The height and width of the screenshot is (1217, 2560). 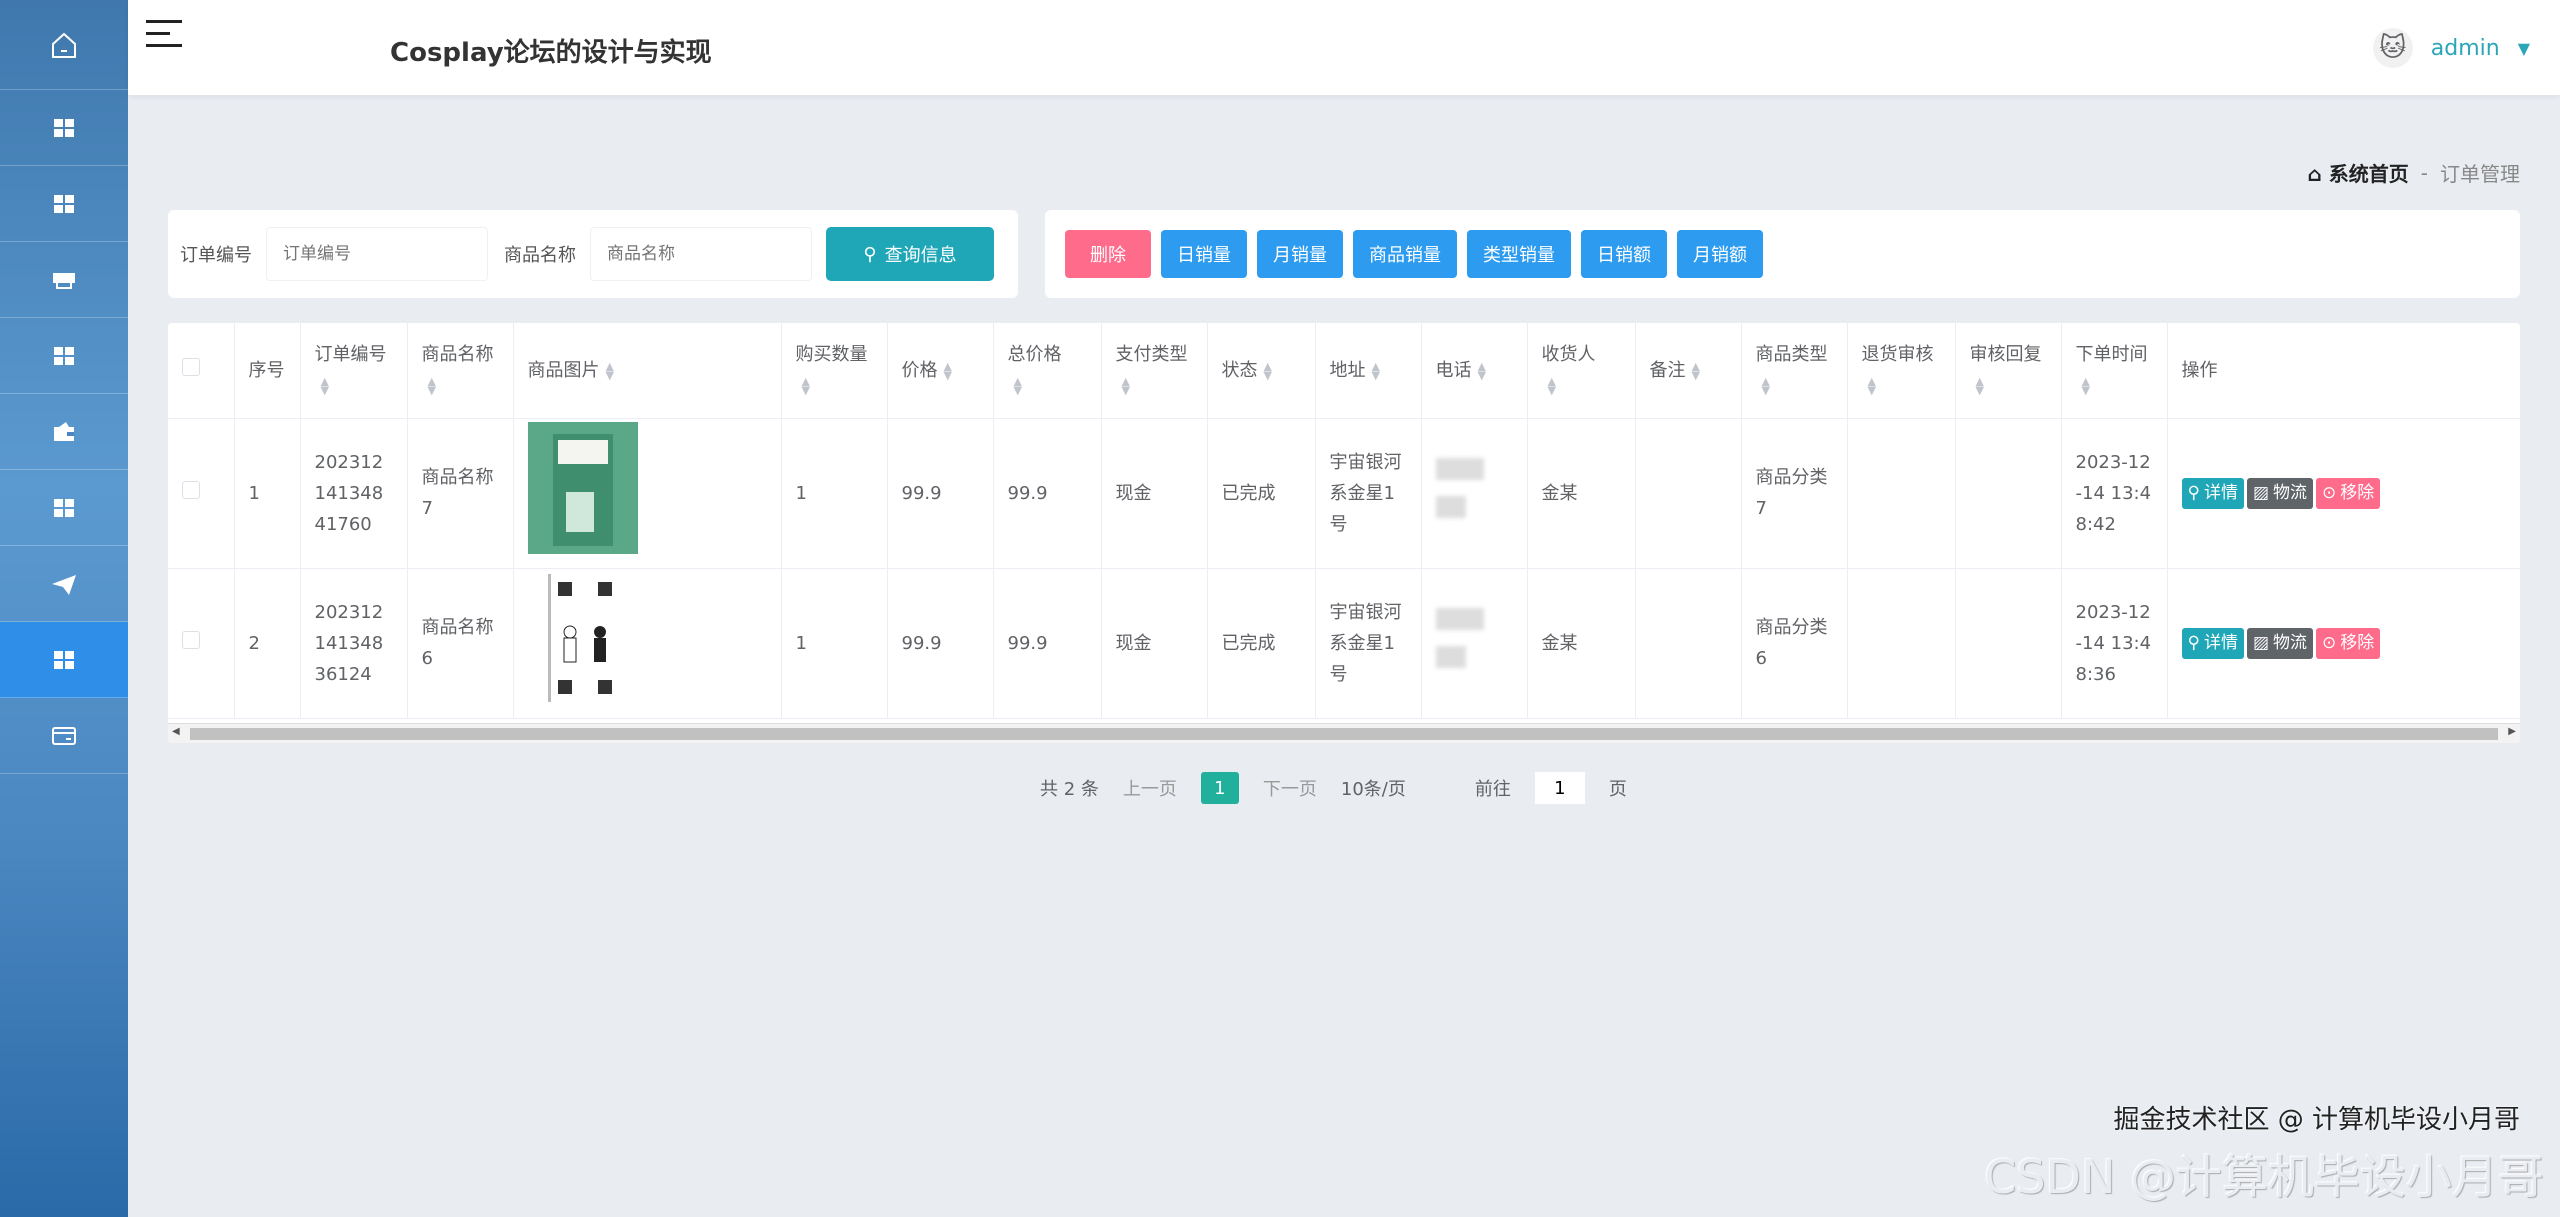 I want to click on remove-label: 移除, so click(x=2357, y=643).